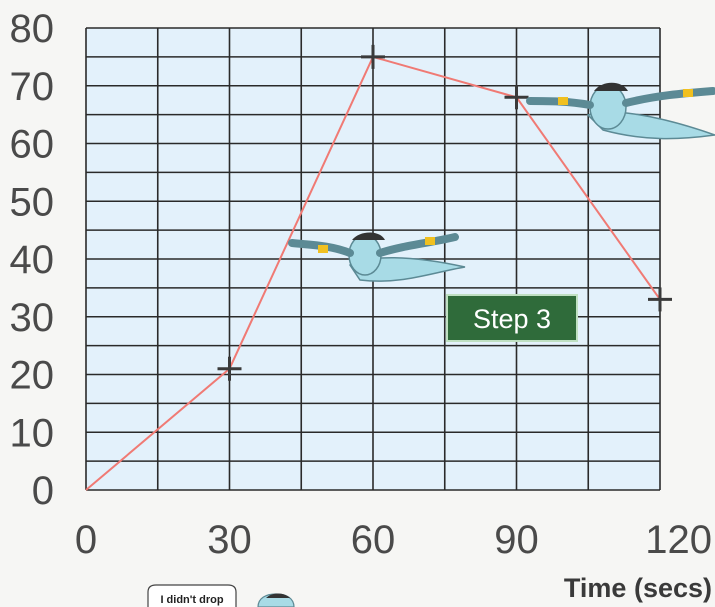 This screenshot has height=607, width=715. Describe the element at coordinates (32, 87) in the screenshot. I see `y-tick-label: 70` at that location.